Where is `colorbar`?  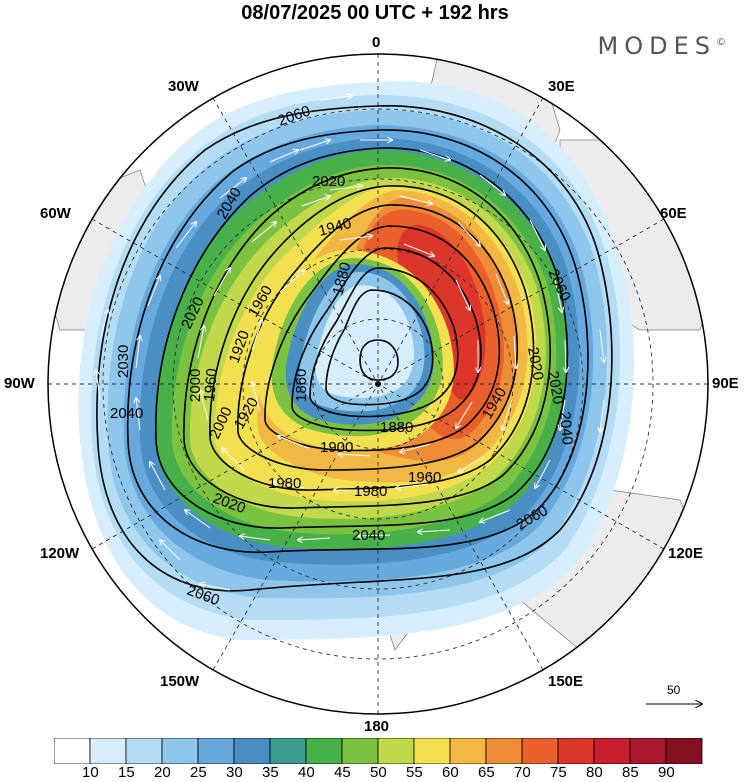
colorbar is located at coordinates (378, 751).